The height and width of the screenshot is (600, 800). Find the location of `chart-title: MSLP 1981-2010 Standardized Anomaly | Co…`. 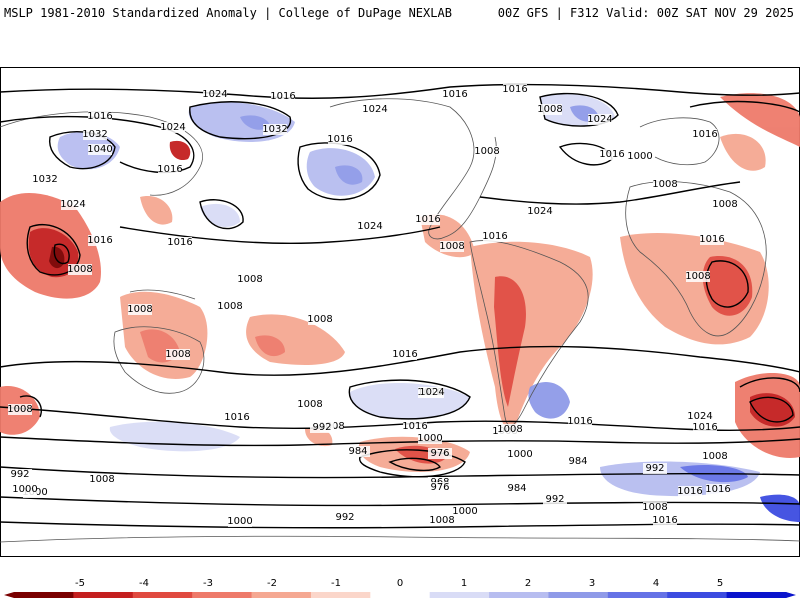

chart-title: MSLP 1981-2010 Standardized Anomaly | Co… is located at coordinates (228, 13).